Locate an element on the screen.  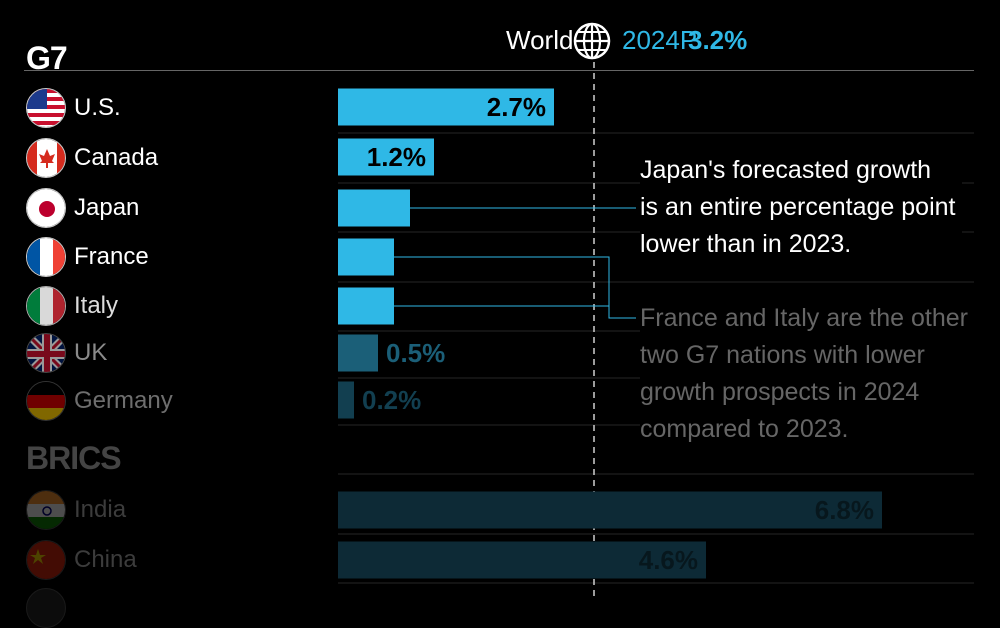
us-flag-icon is located at coordinates (46, 108).